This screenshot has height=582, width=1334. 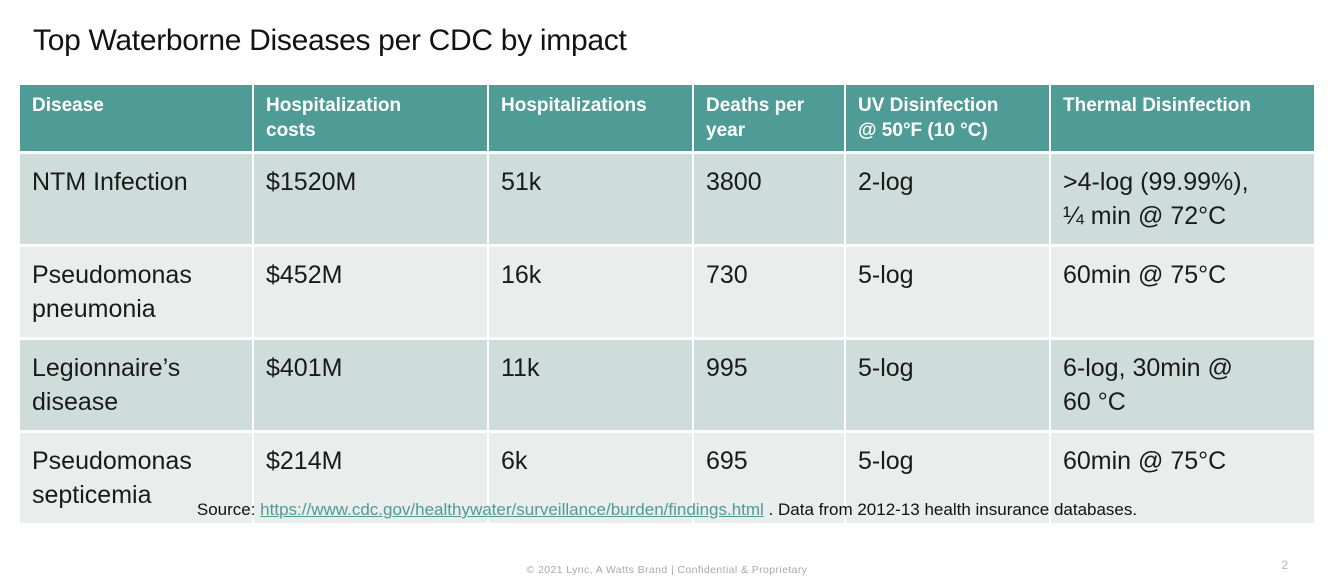 I want to click on column-header: Hospitalizations, so click(x=590, y=119).